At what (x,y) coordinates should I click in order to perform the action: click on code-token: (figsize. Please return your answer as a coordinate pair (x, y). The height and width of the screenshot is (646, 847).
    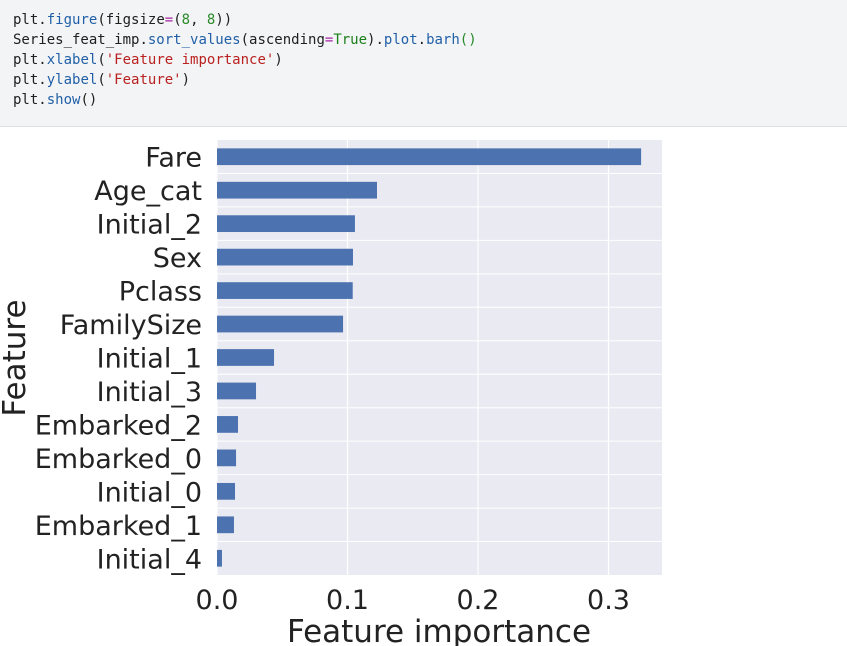
    Looking at the image, I should click on (130, 20).